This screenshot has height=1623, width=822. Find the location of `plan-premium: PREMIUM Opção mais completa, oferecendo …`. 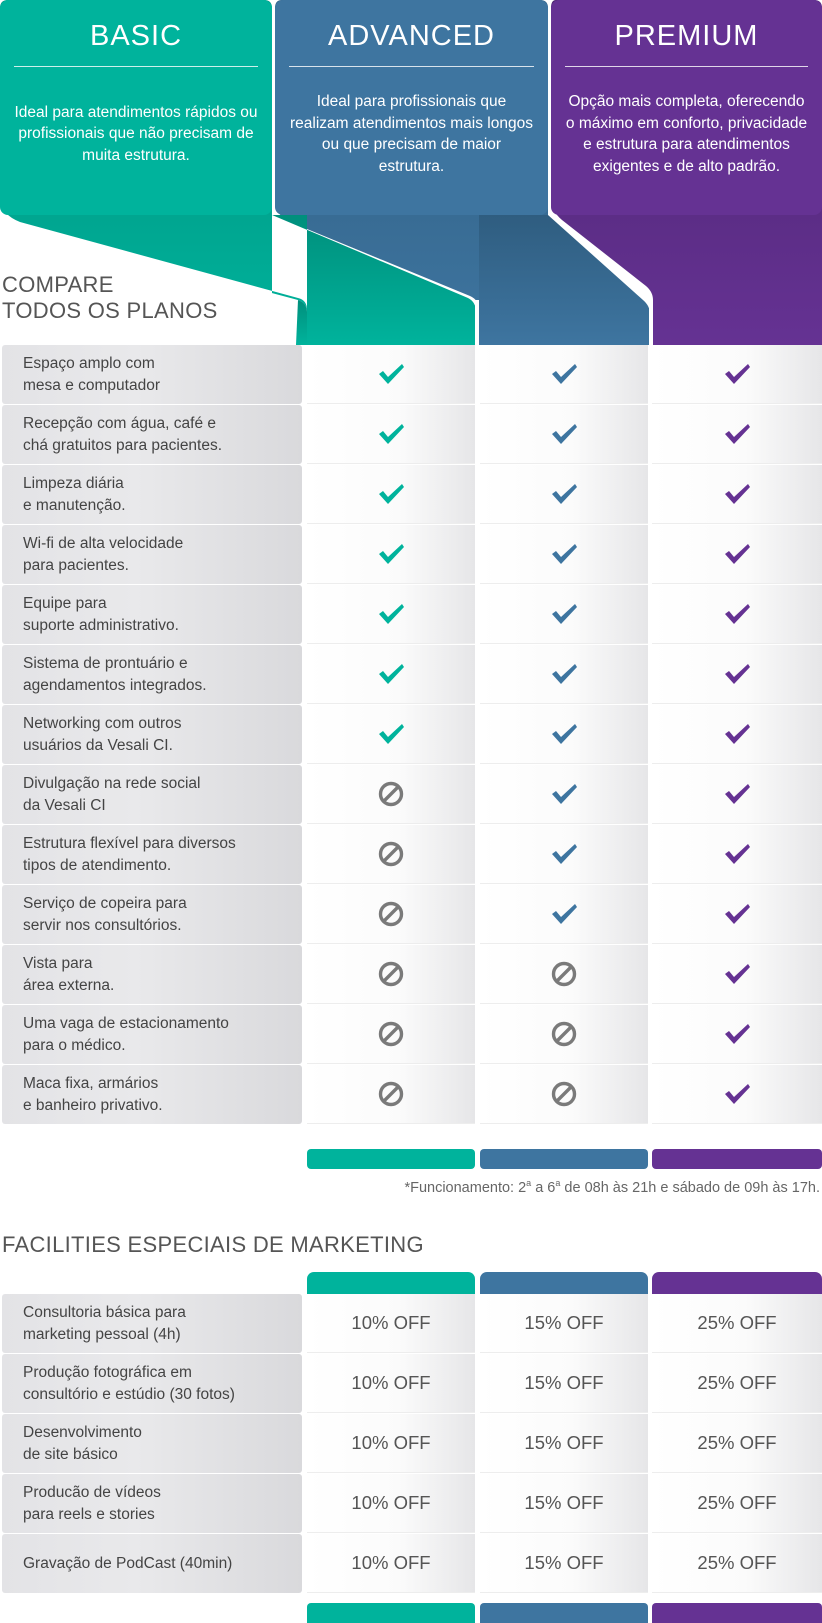

plan-premium: PREMIUM Opção mais completa, oferecendo … is located at coordinates (686, 107).